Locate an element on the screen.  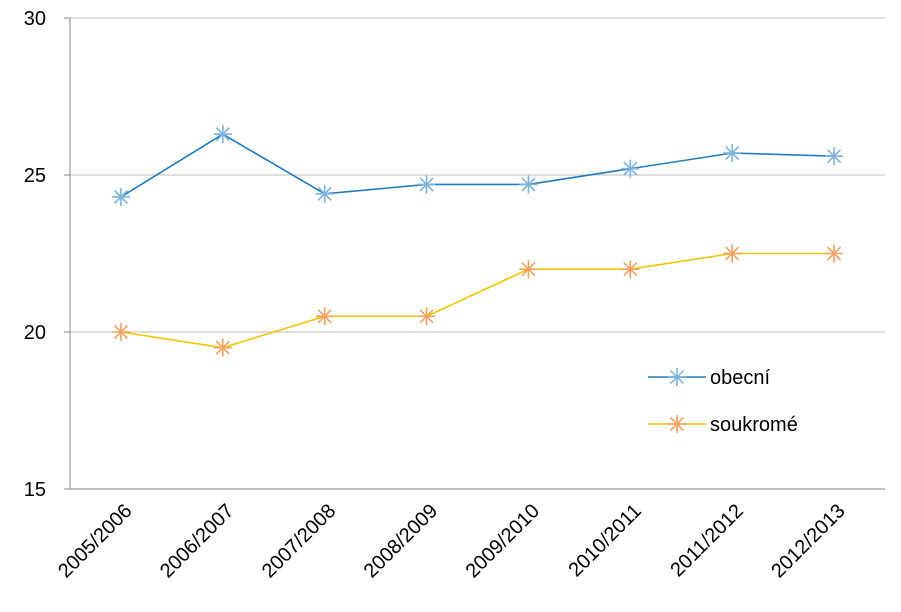
x-tick-label: 2010/2011 is located at coordinates (604, 540).